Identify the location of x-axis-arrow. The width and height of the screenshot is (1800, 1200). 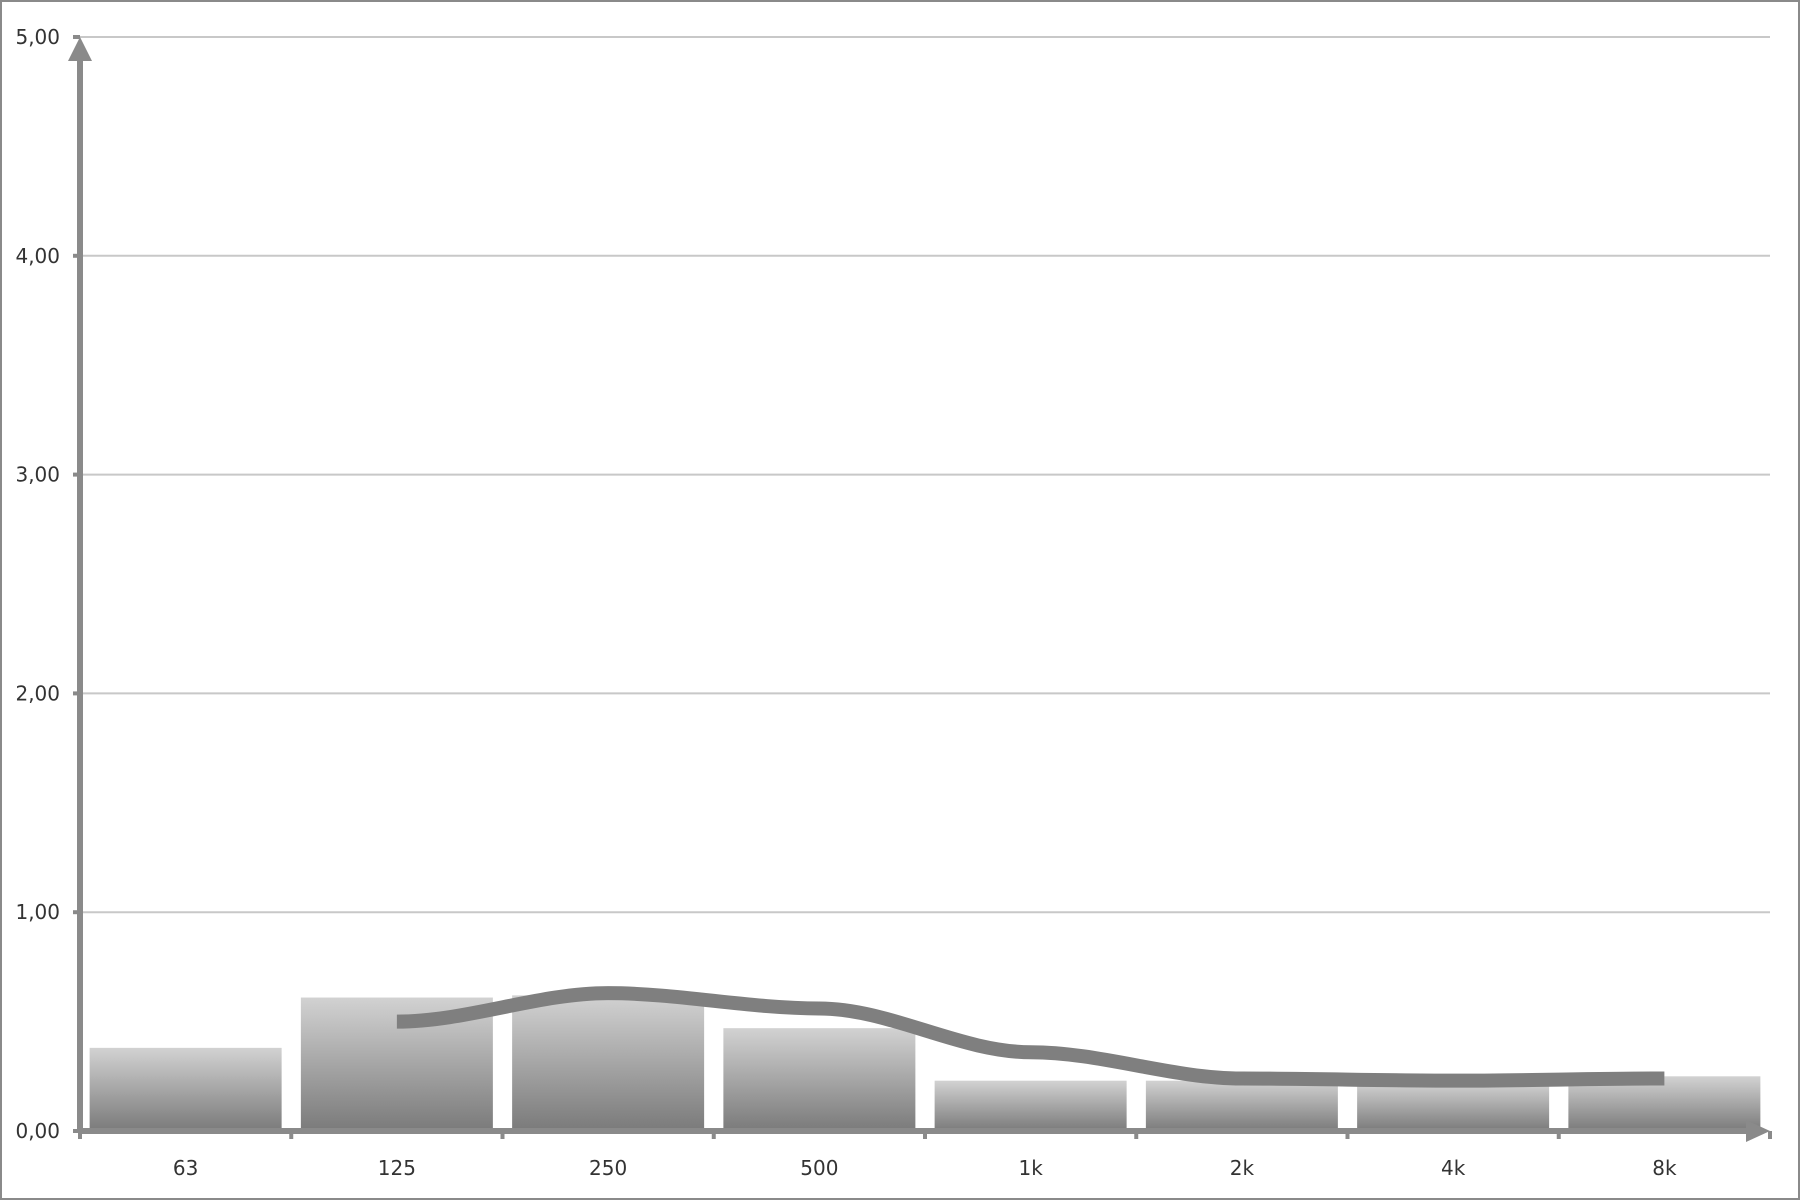
(1758, 1131).